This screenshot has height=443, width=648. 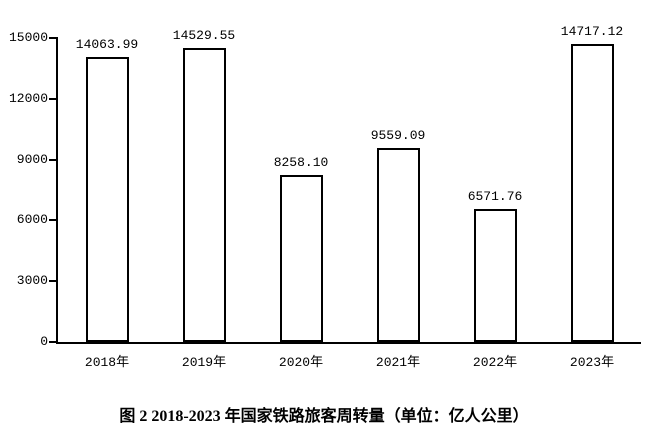 I want to click on y-axis-line, so click(x=57, y=190).